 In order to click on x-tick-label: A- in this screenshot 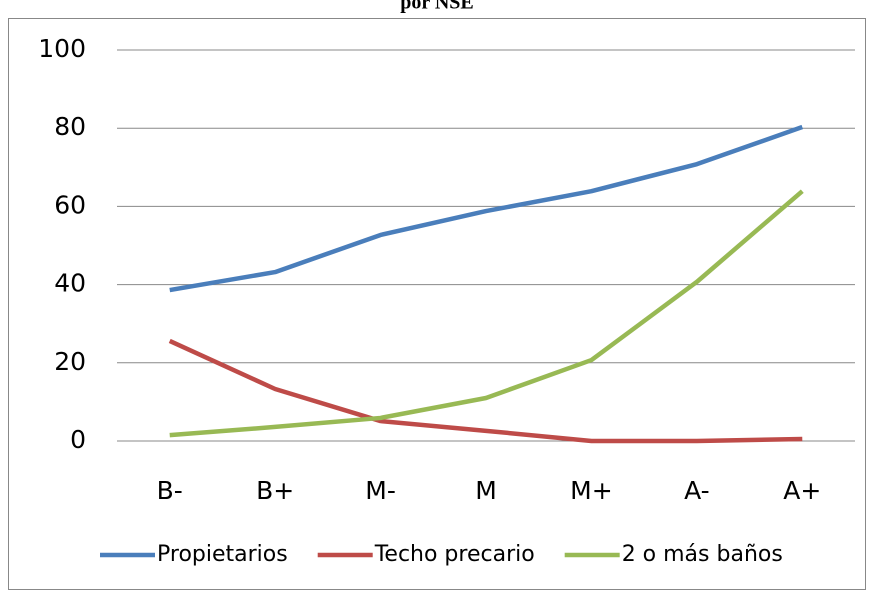, I will do `click(697, 490)`.